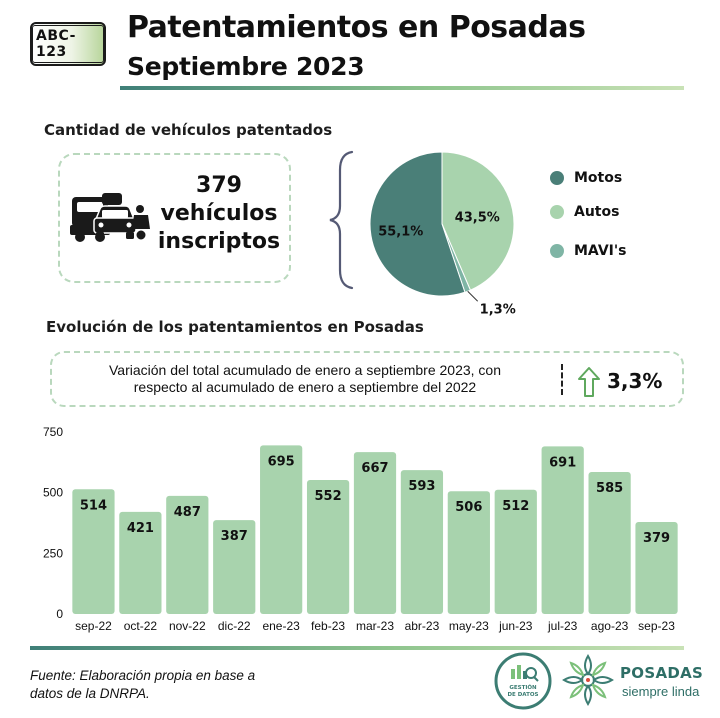  What do you see at coordinates (90, 693) in the screenshot?
I see `source-line-2: datos de la DNRPA.` at bounding box center [90, 693].